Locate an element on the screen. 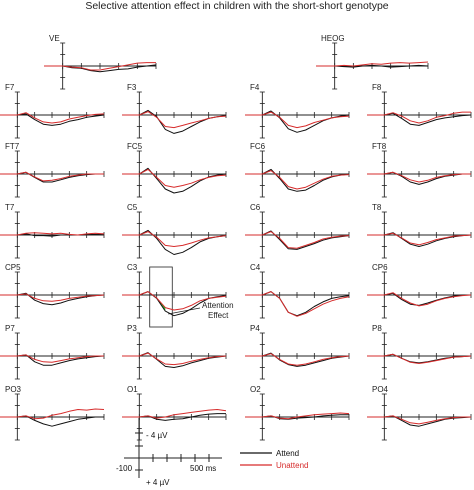 The image size is (474, 490). channel-label: FC6 is located at coordinates (258, 146).